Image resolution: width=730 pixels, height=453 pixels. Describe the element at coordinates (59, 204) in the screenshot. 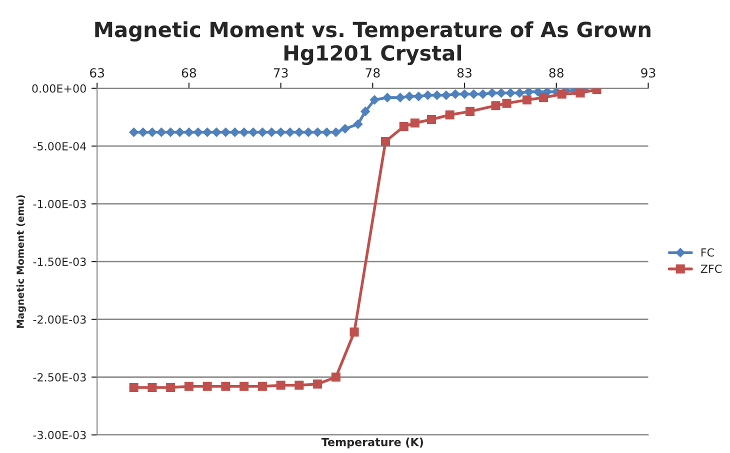

I see `y-tick-label: -1.00E-03` at that location.